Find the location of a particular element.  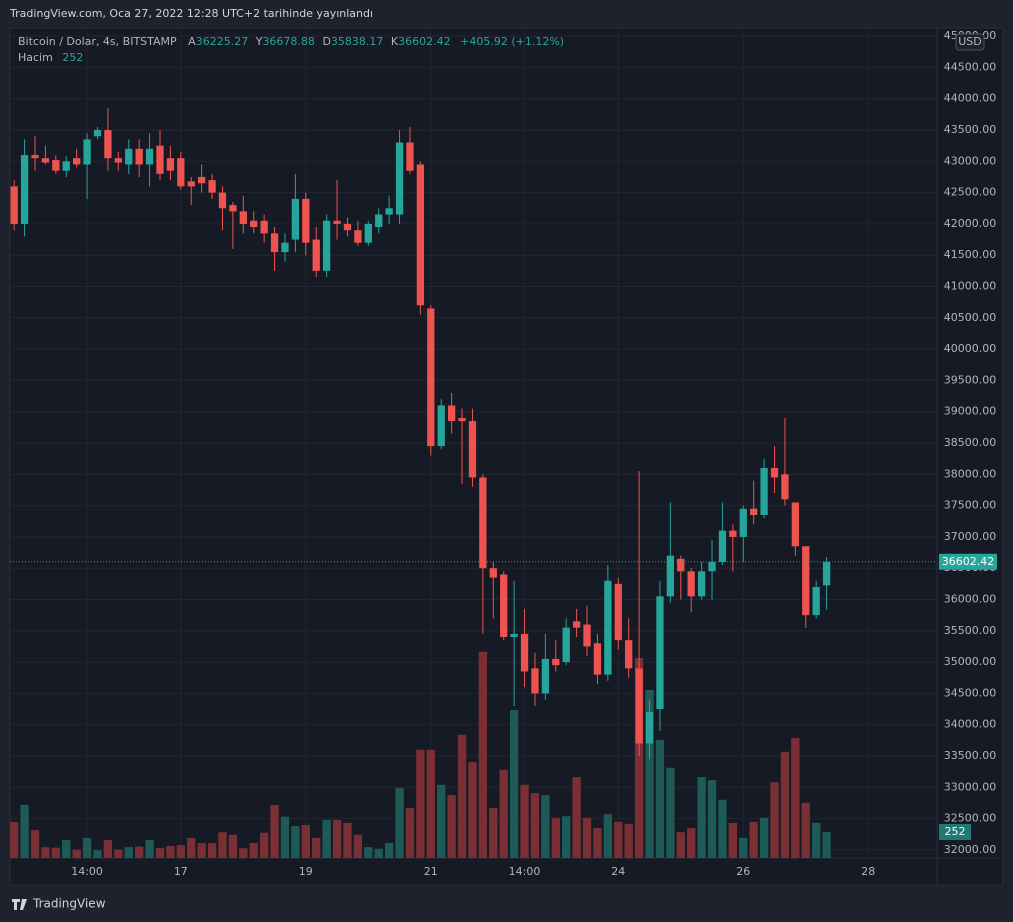

y-tick-label: 33000.00 is located at coordinates (970, 786).